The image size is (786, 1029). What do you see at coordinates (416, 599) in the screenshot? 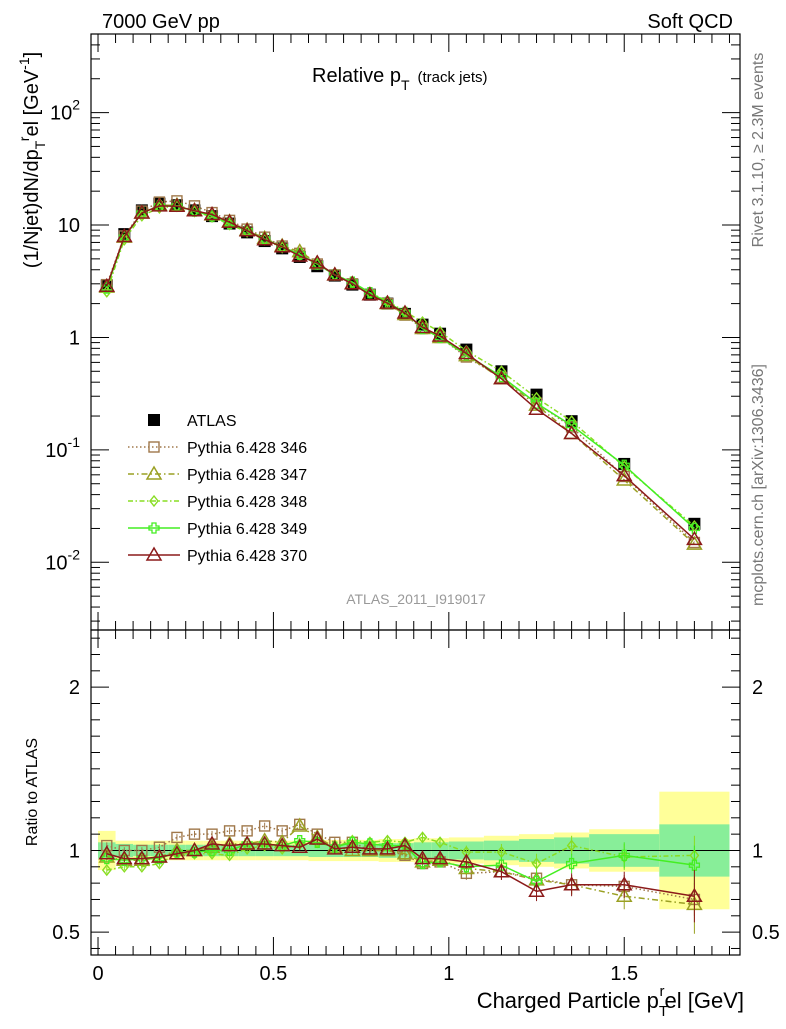
I see `analysis-id-label: ATLAS_2011_I919017` at bounding box center [416, 599].